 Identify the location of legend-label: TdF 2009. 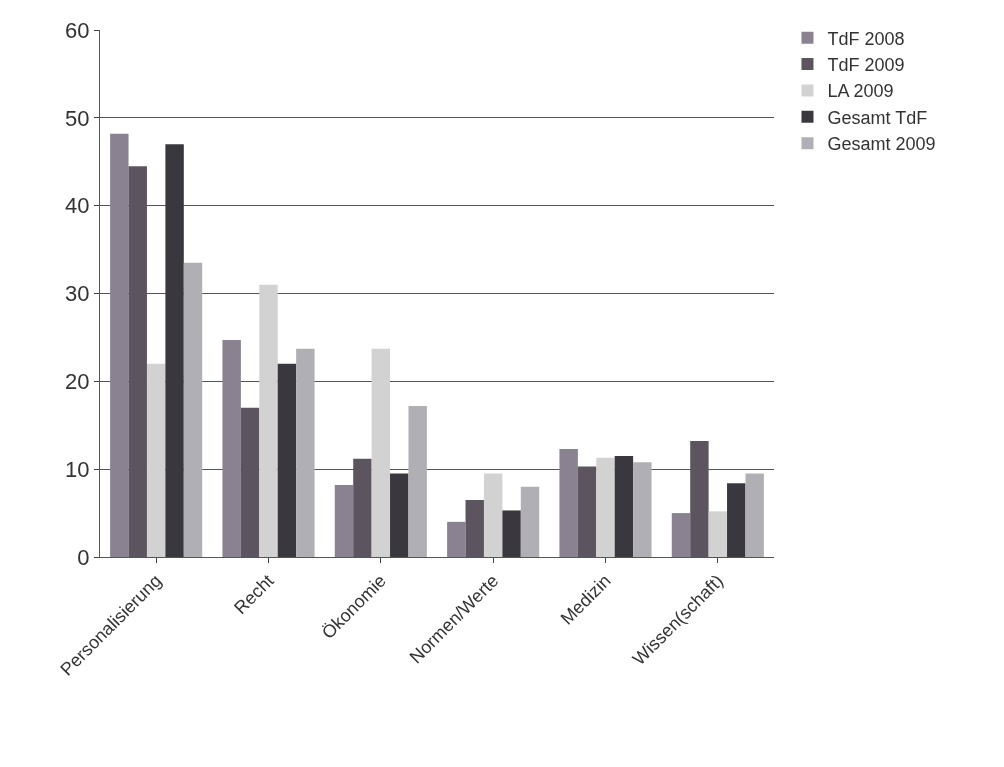
(866, 65).